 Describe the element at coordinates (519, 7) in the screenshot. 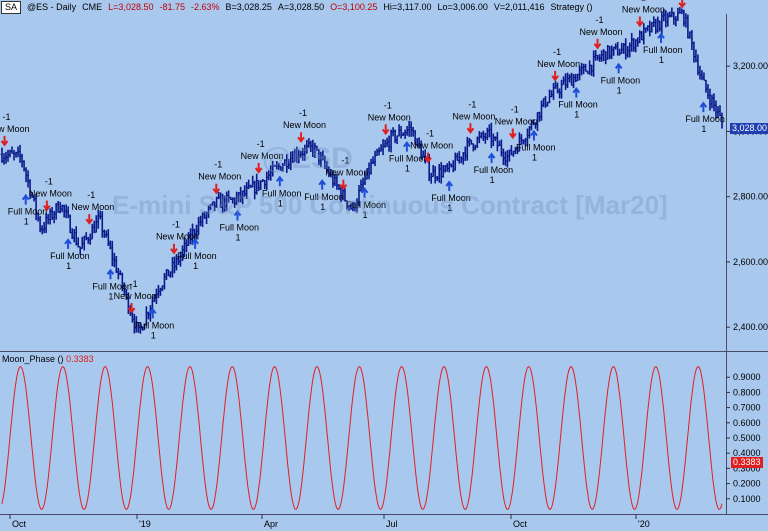

I see `volume-value: V=2,011,416` at that location.